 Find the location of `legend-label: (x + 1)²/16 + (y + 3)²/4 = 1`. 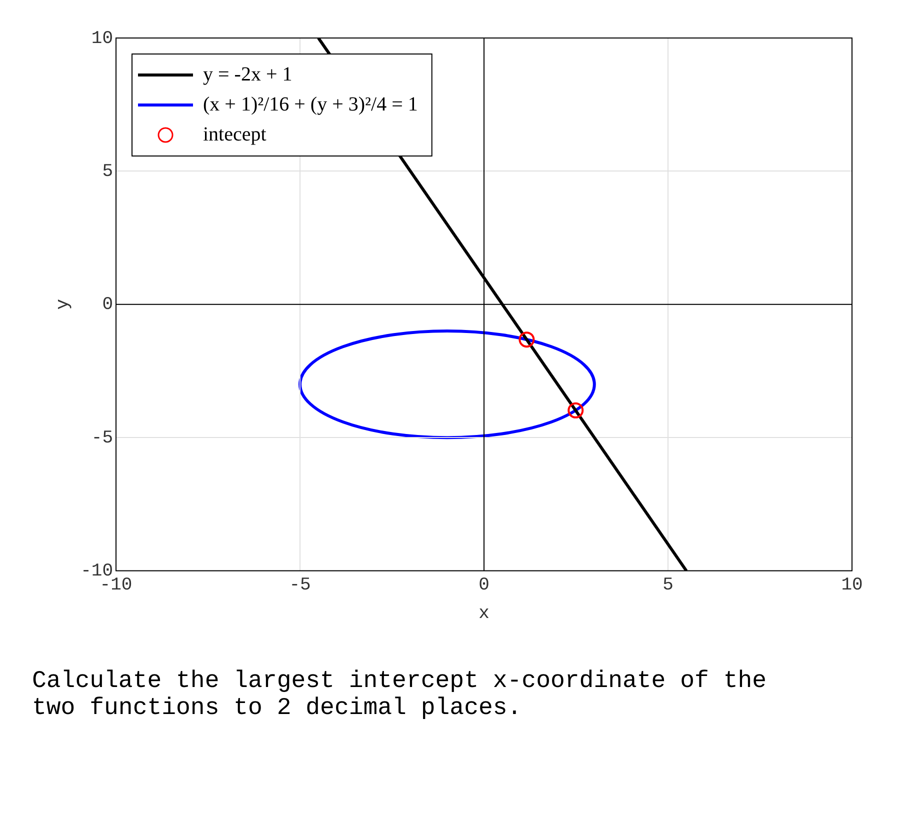

legend-label: (x + 1)²/16 + (y + 3)²/4 = 1 is located at coordinates (310, 104).